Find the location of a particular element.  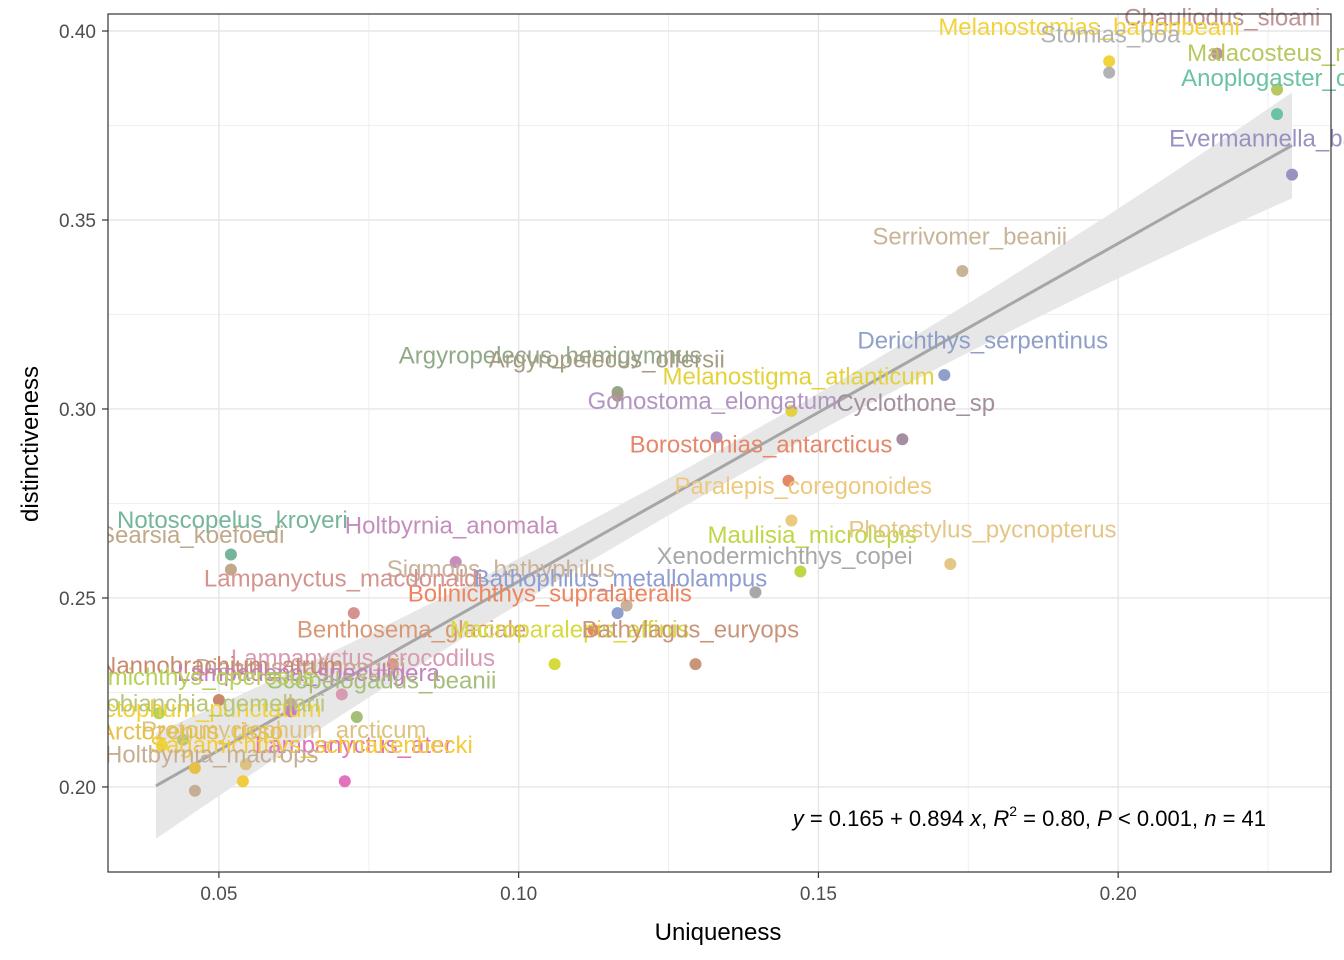

point-label: Sigmops_bathyphilus is located at coordinates (501, 569).